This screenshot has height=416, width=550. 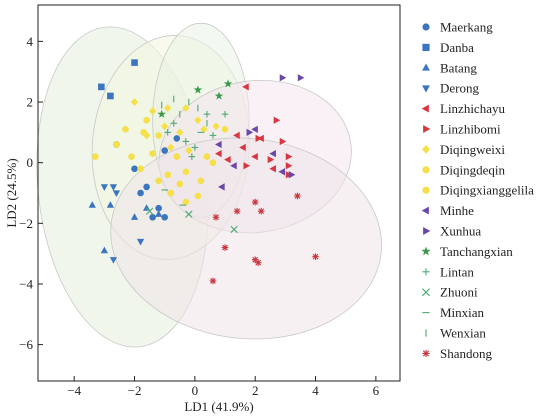 I want to click on y-tick-label: −2, so click(x=26, y=223).